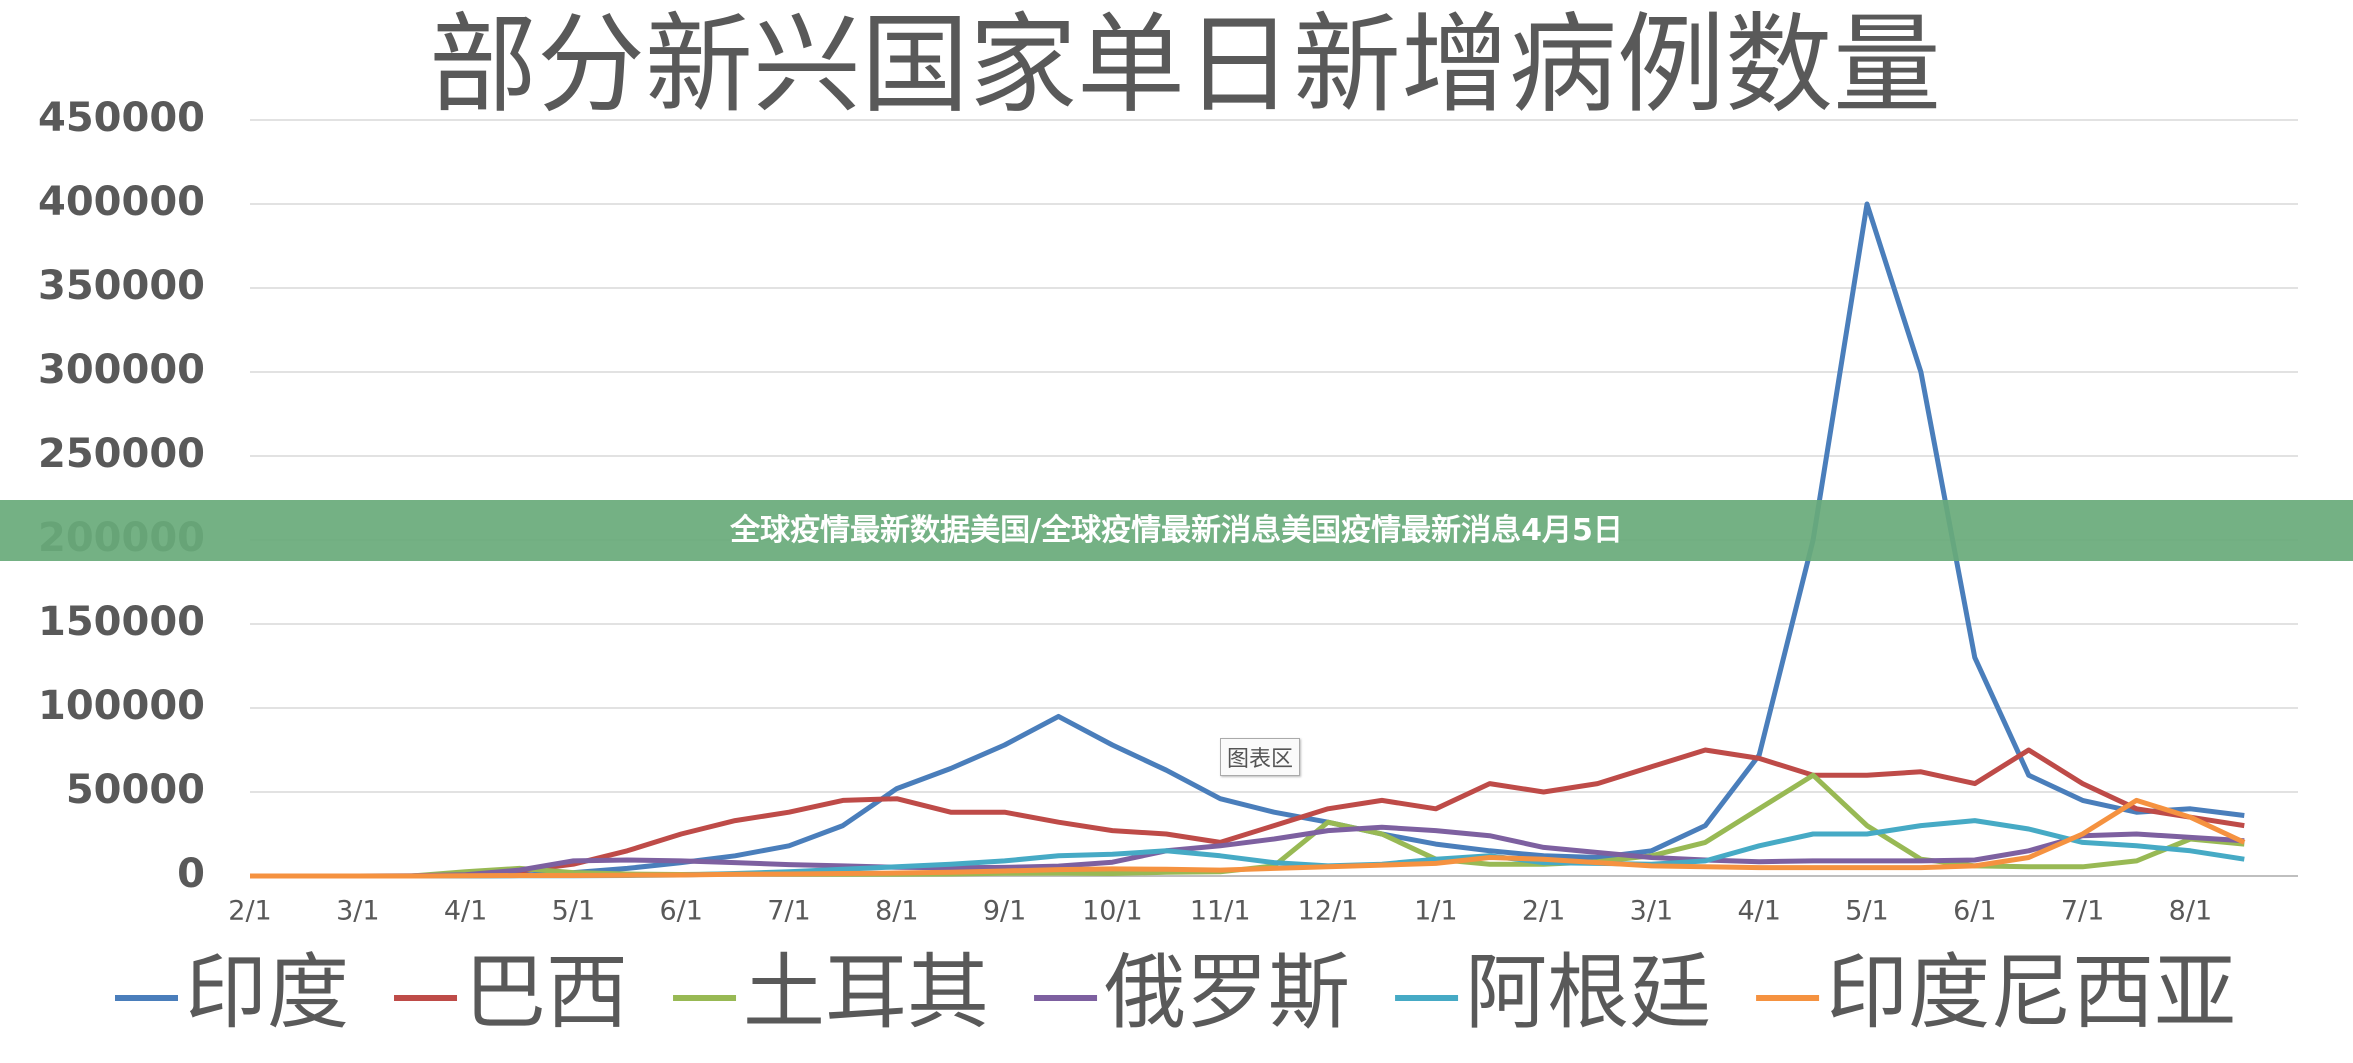 Image resolution: width=2353 pixels, height=1063 pixels. I want to click on banner: 全球疫情最新数据美国/全球疫情最新消息美国疫情最新消息4月5日, so click(1176, 530).